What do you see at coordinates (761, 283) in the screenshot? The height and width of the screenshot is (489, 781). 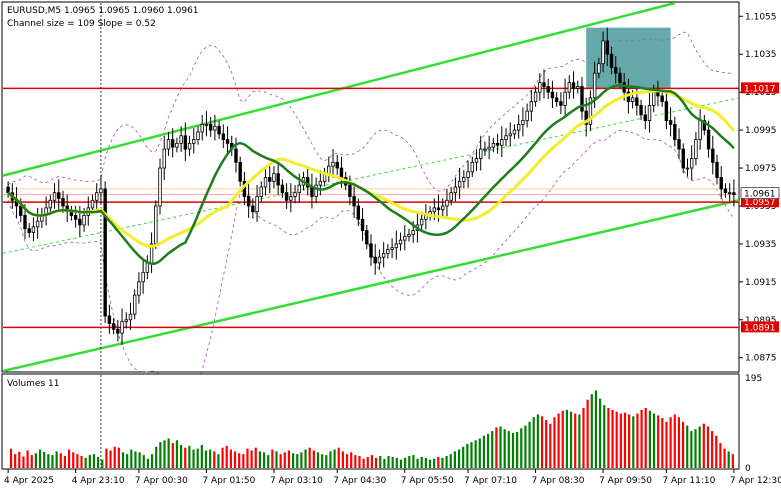 I see `price-tick-label: 1.0915` at bounding box center [761, 283].